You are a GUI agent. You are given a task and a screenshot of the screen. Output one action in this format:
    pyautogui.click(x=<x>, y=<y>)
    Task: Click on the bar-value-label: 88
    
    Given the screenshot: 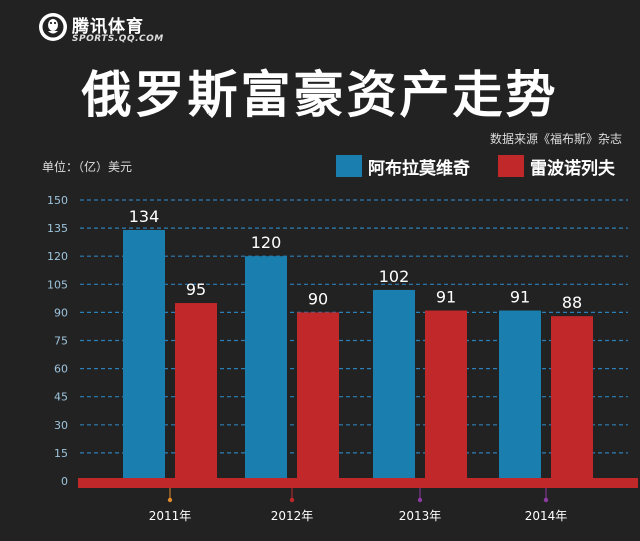 What is the action you would take?
    pyautogui.click(x=572, y=302)
    